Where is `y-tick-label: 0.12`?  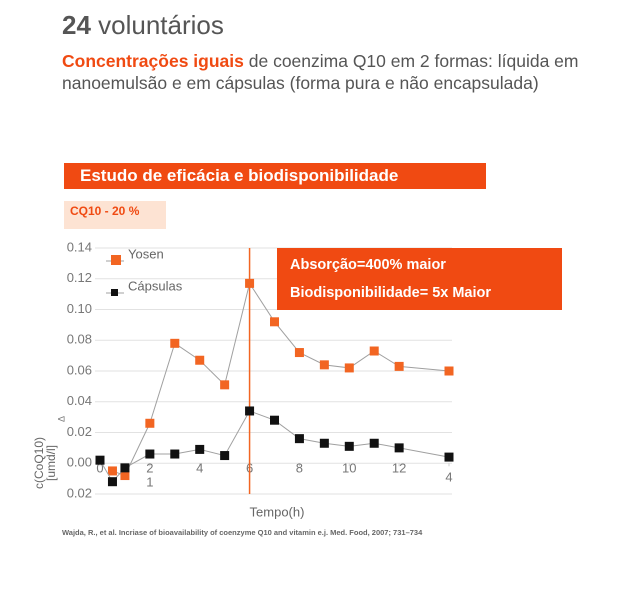 y-tick-label: 0.12 is located at coordinates (79, 277).